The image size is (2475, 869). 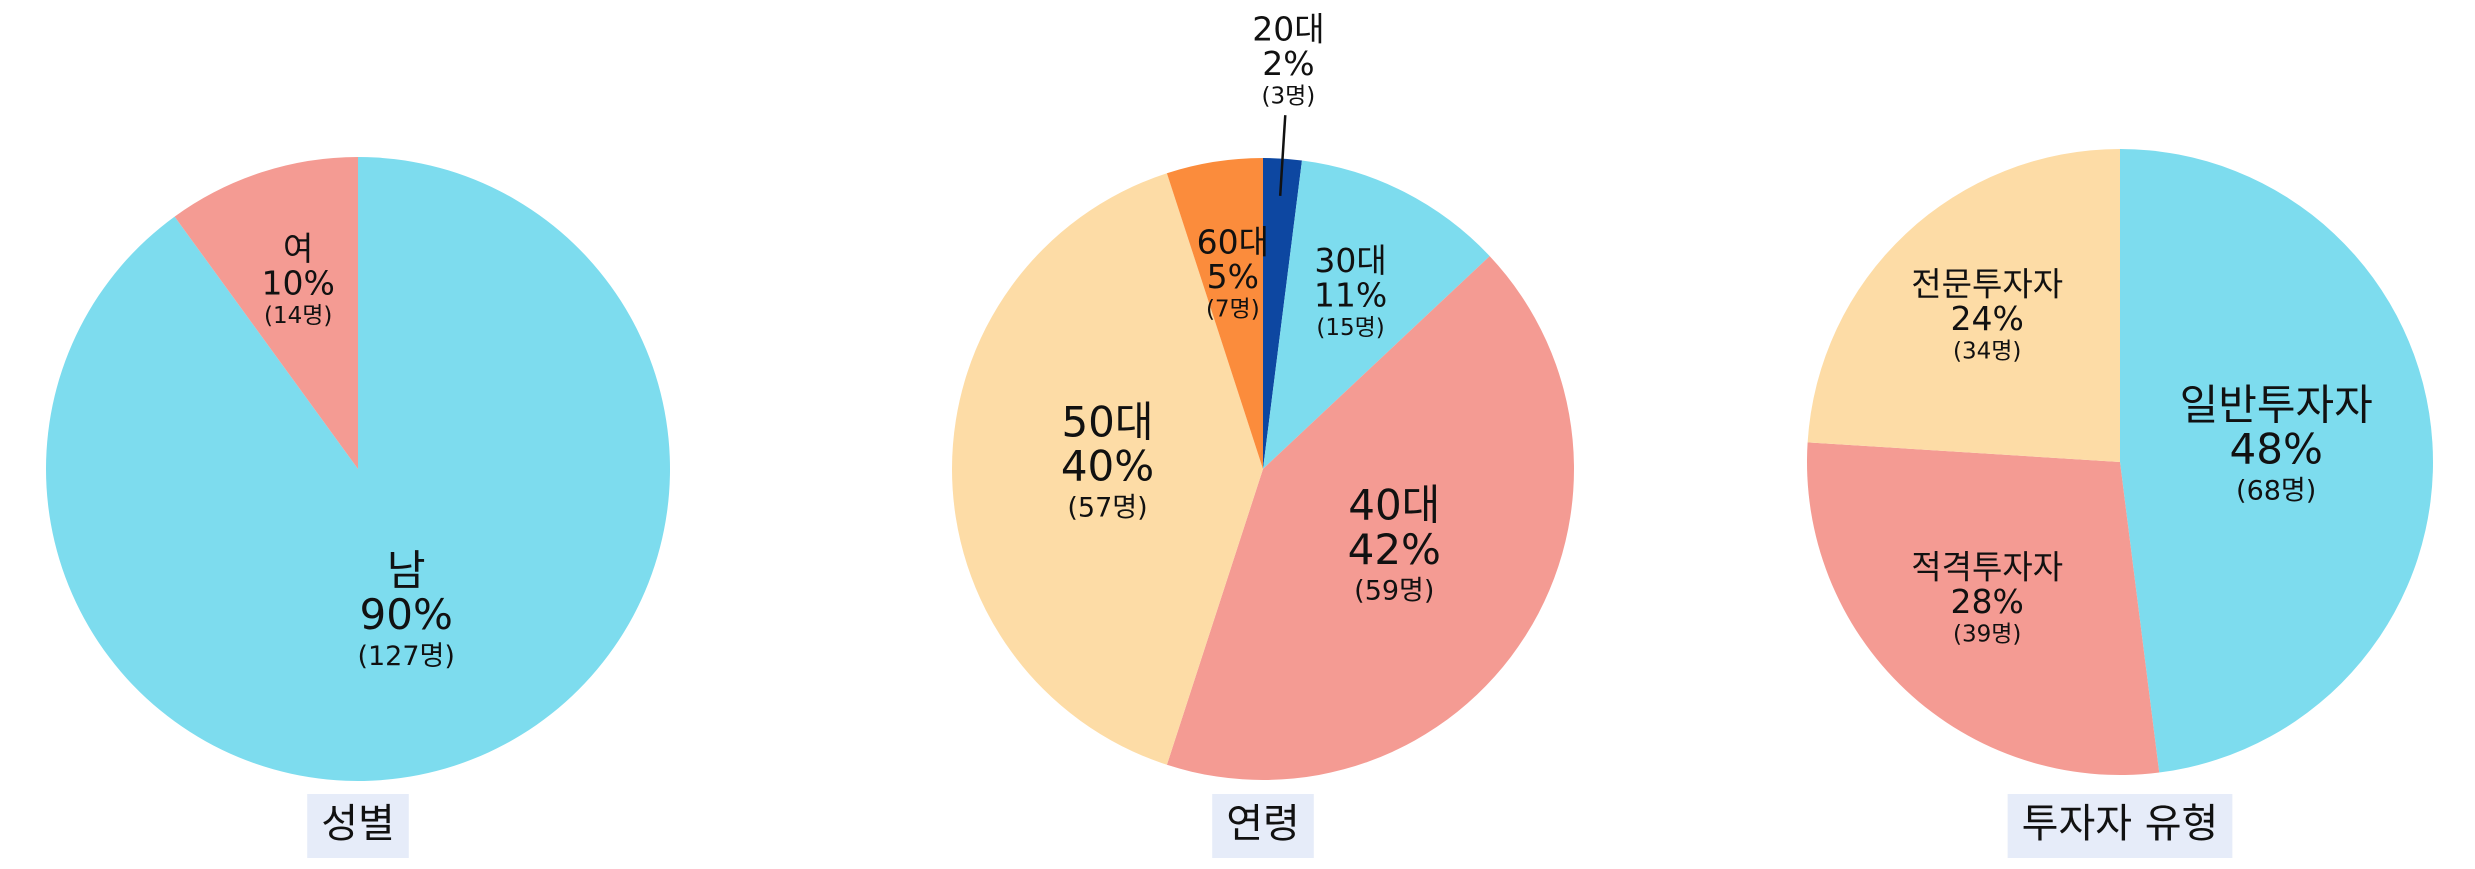 What do you see at coordinates (1394, 505) in the screenshot?
I see `slice-label: 40대` at bounding box center [1394, 505].